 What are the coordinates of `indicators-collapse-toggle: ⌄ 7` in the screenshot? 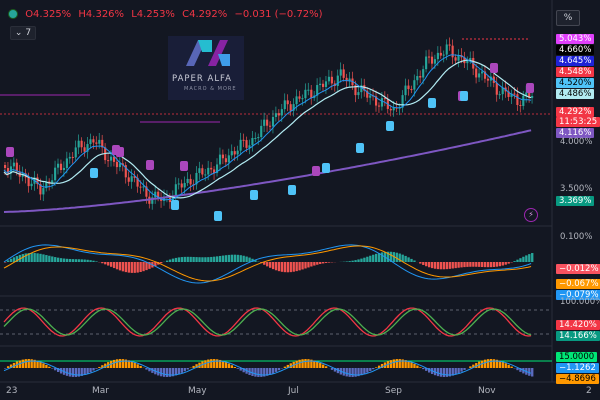 It's located at (23, 33).